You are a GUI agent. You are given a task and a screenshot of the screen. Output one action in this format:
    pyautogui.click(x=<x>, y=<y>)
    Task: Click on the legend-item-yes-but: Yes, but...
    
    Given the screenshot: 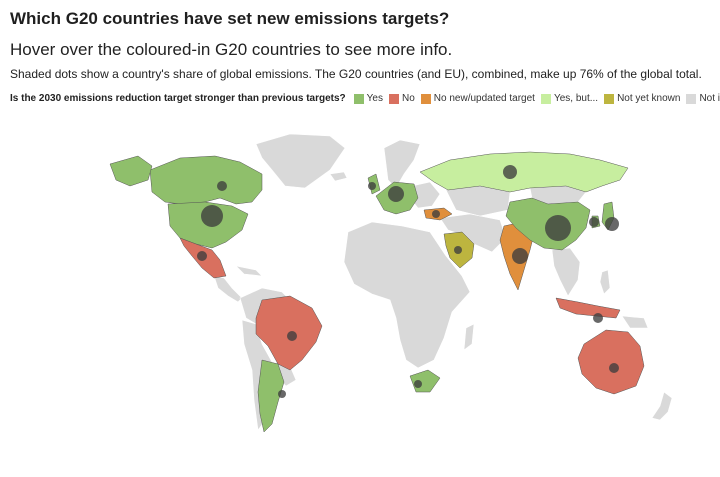 What is the action you would take?
    pyautogui.click(x=569, y=98)
    